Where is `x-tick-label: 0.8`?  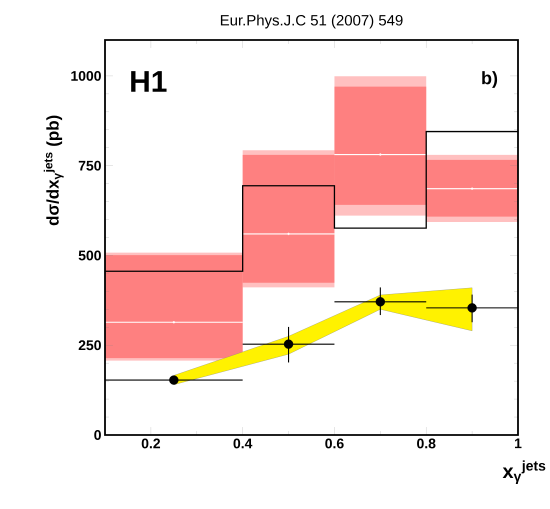
x-tick-label: 0.8 is located at coordinates (426, 443).